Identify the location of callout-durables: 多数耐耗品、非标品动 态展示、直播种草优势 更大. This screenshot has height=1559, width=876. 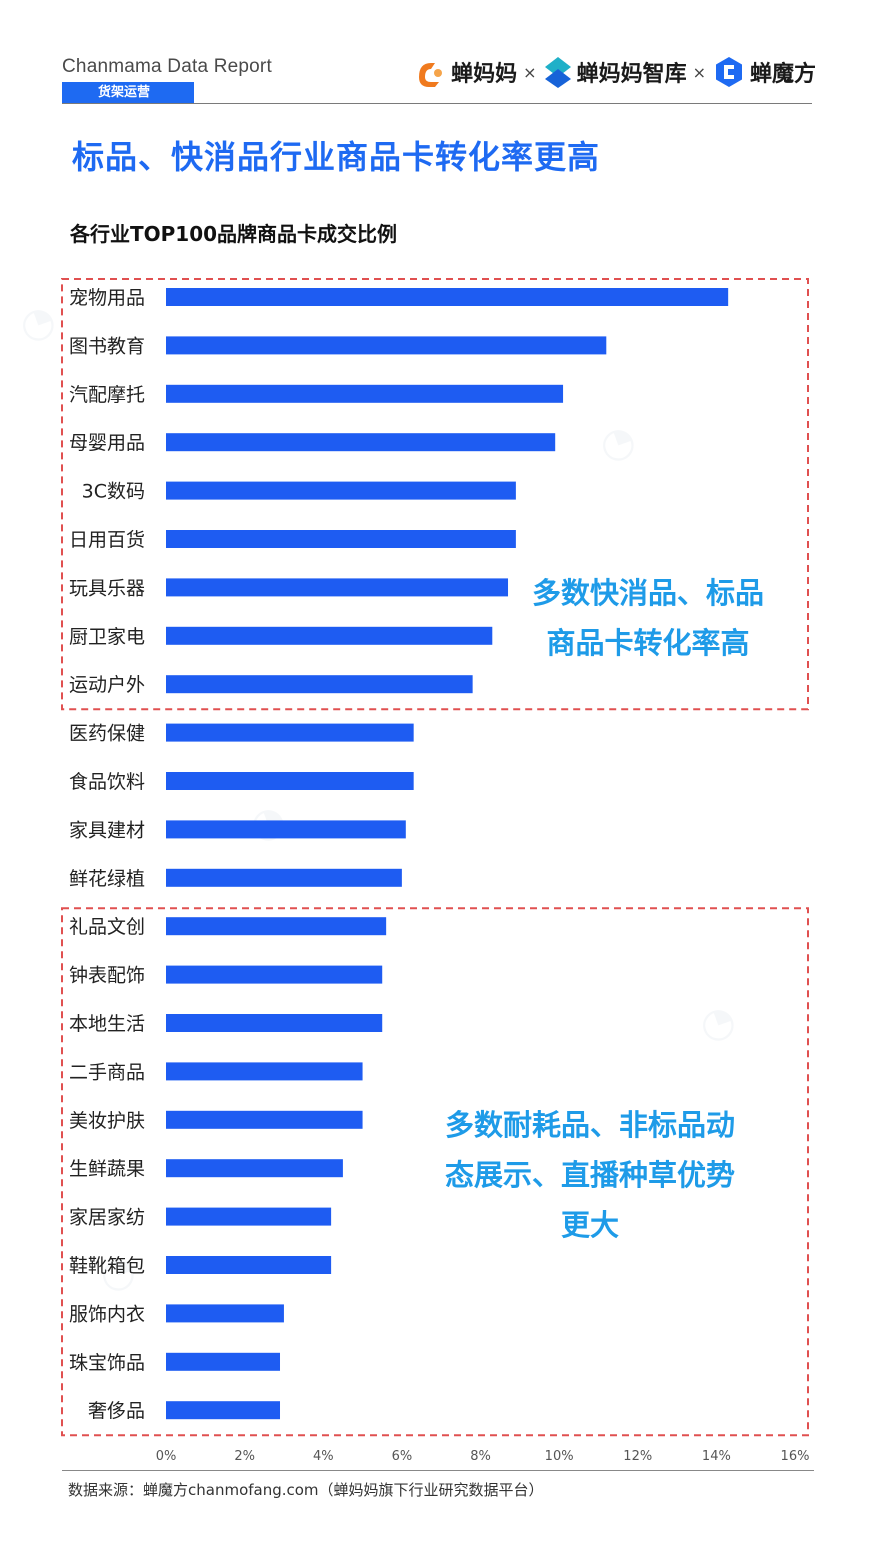
(590, 1175).